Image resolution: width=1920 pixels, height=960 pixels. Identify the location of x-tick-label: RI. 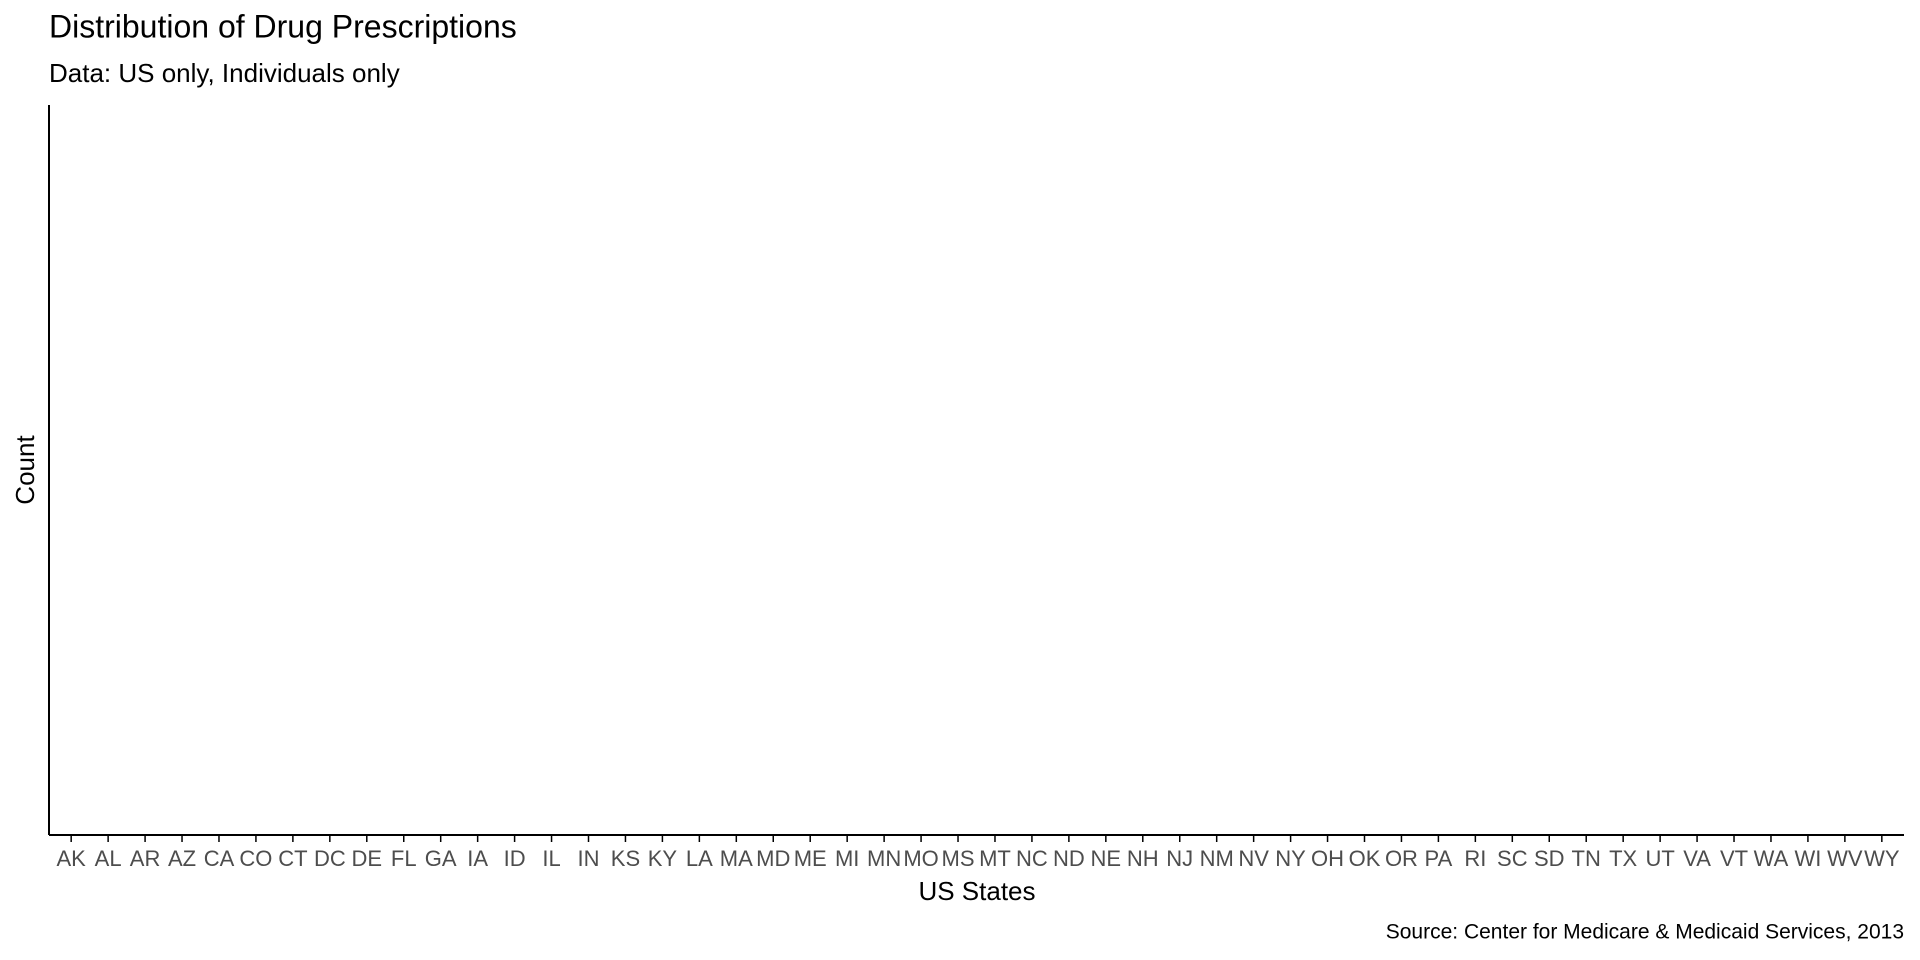
(1475, 858).